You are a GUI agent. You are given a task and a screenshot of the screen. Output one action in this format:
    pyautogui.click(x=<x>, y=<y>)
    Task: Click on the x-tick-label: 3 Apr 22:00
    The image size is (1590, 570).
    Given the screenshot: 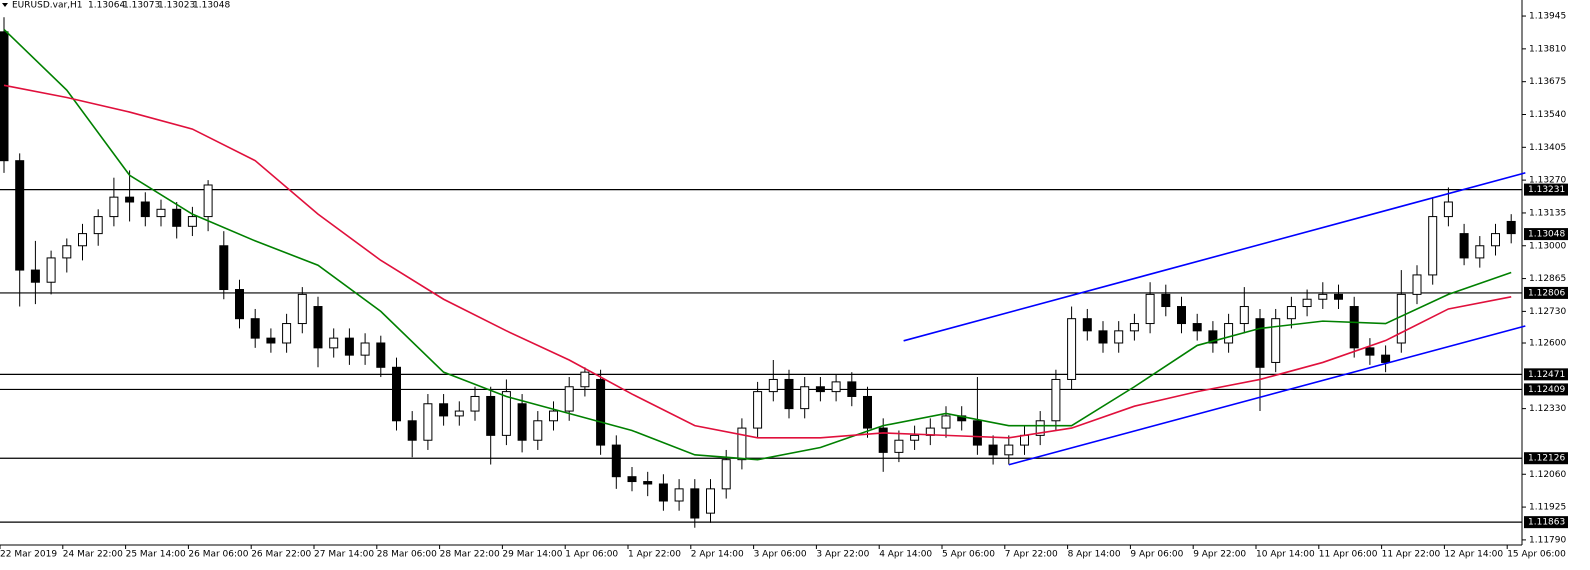 What is the action you would take?
    pyautogui.click(x=842, y=555)
    